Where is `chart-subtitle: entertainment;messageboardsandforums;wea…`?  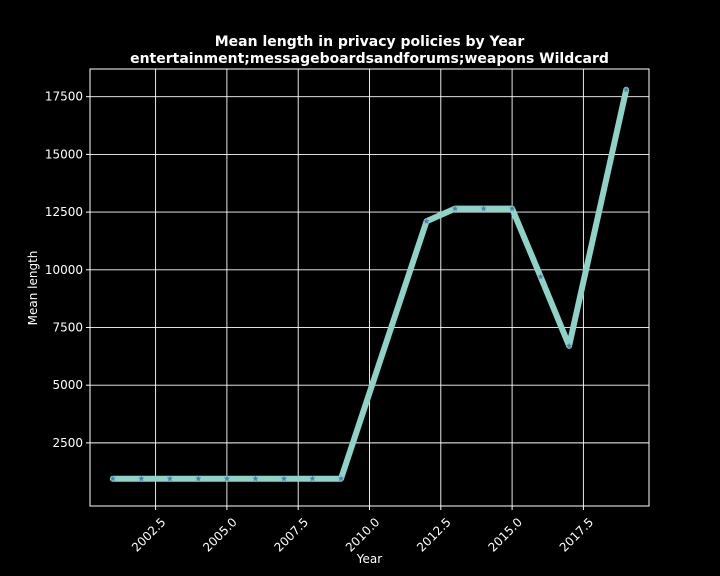 chart-subtitle: entertainment;messageboardsandforums;wea… is located at coordinates (369, 59).